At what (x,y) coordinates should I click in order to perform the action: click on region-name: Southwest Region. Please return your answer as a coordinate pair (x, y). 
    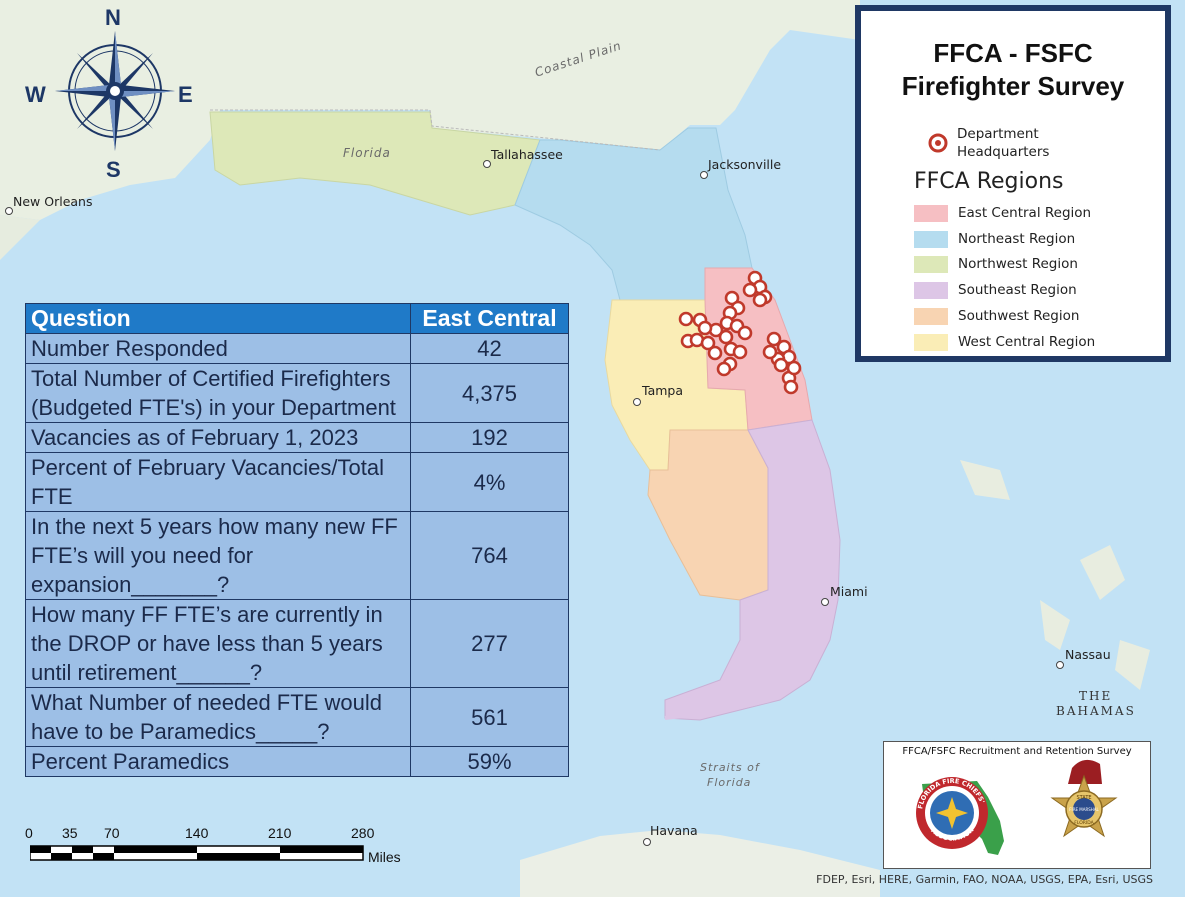
    Looking at the image, I should click on (1019, 316).